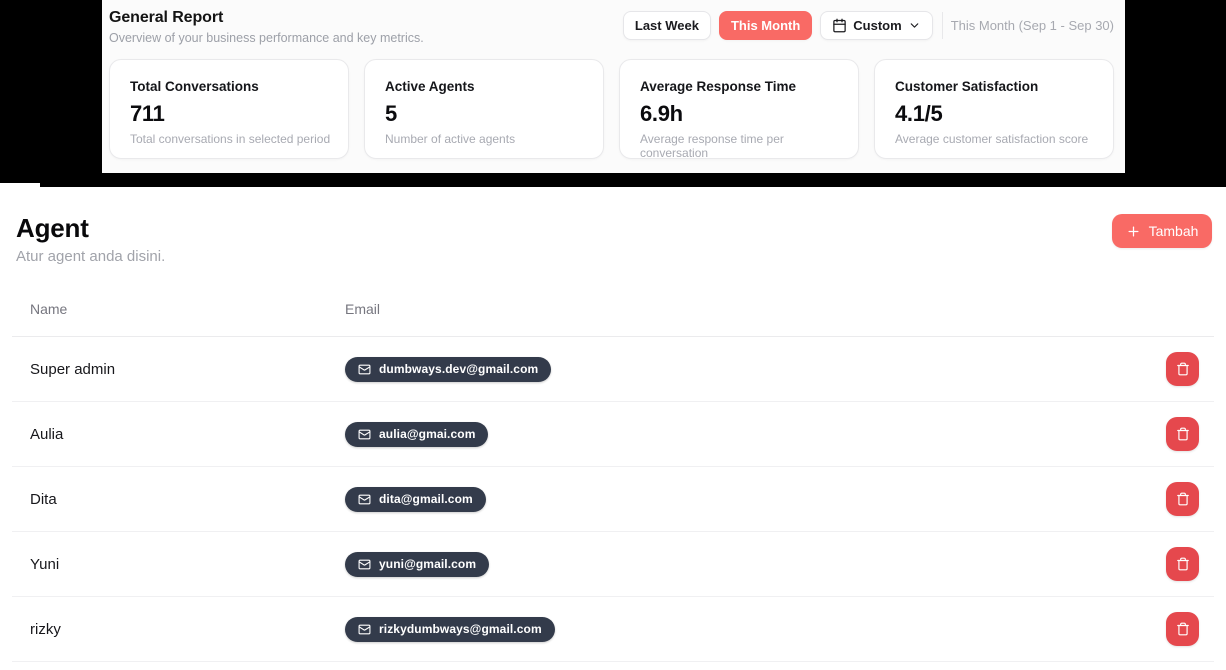 The width and height of the screenshot is (1226, 670). What do you see at coordinates (47, 434) in the screenshot?
I see `agent-name: Aulia` at bounding box center [47, 434].